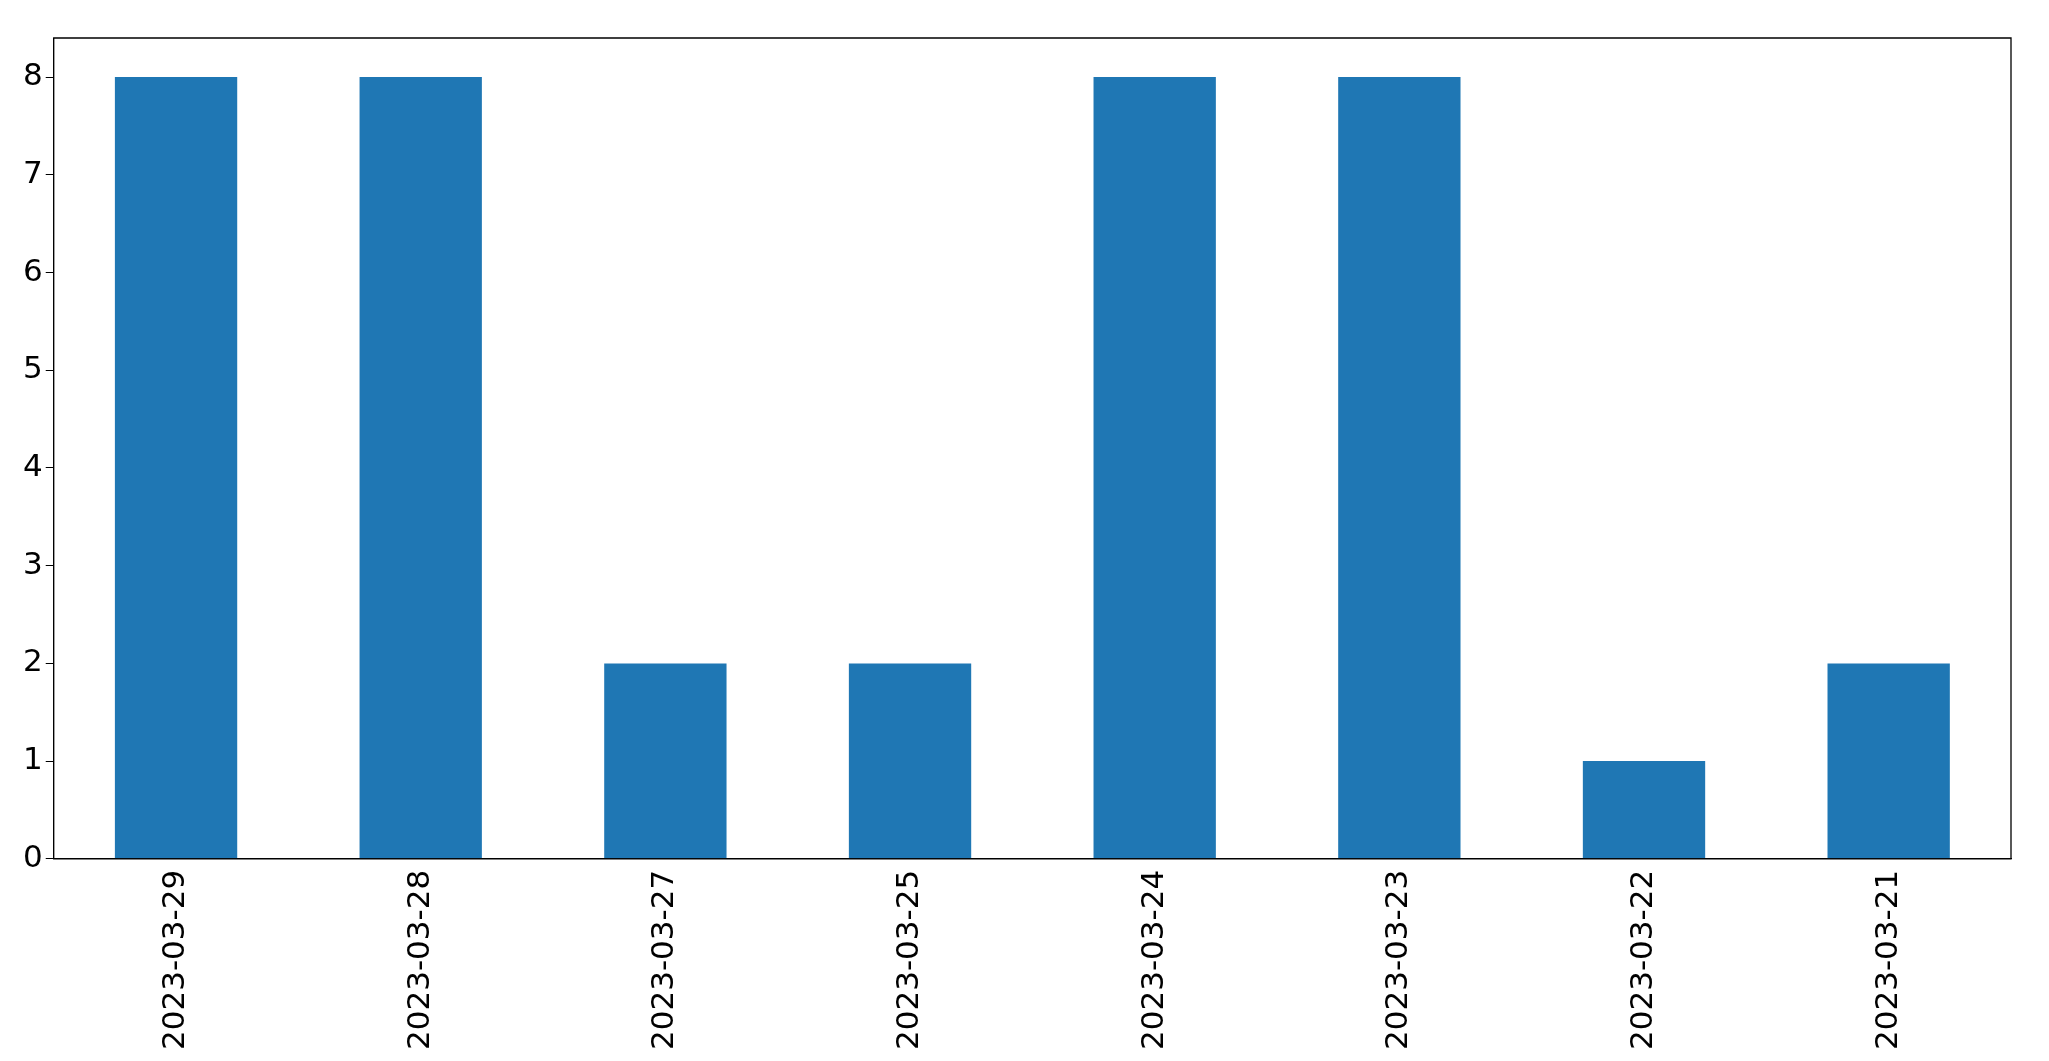 Image resolution: width=2049 pixels, height=1061 pixels. I want to click on y-tick-label: 3, so click(32, 562).